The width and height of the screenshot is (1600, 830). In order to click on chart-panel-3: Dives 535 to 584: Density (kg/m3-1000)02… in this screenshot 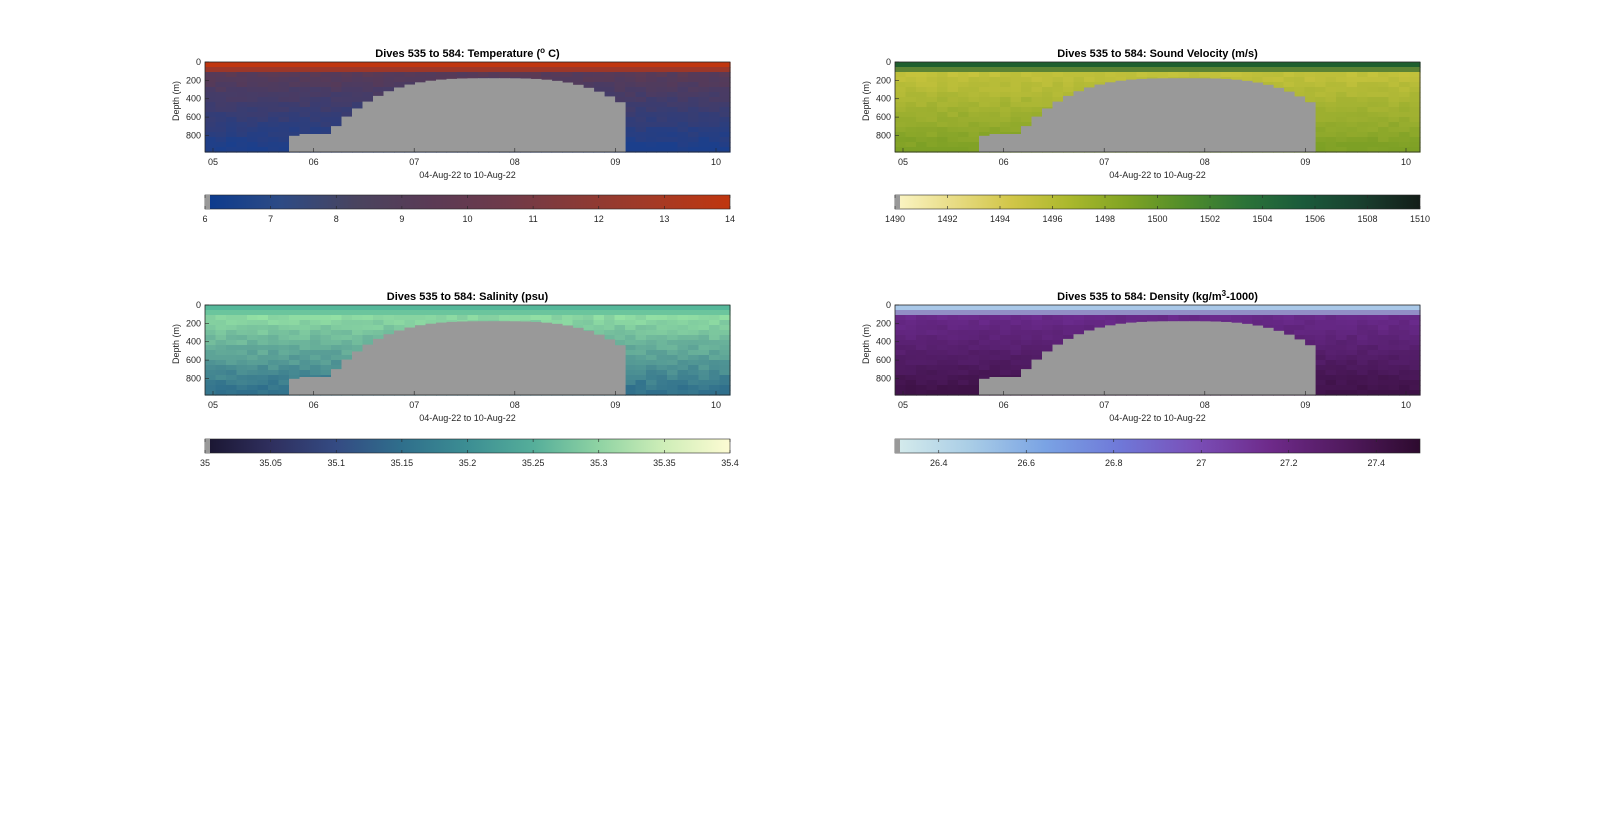, I will do `click(1141, 378)`.